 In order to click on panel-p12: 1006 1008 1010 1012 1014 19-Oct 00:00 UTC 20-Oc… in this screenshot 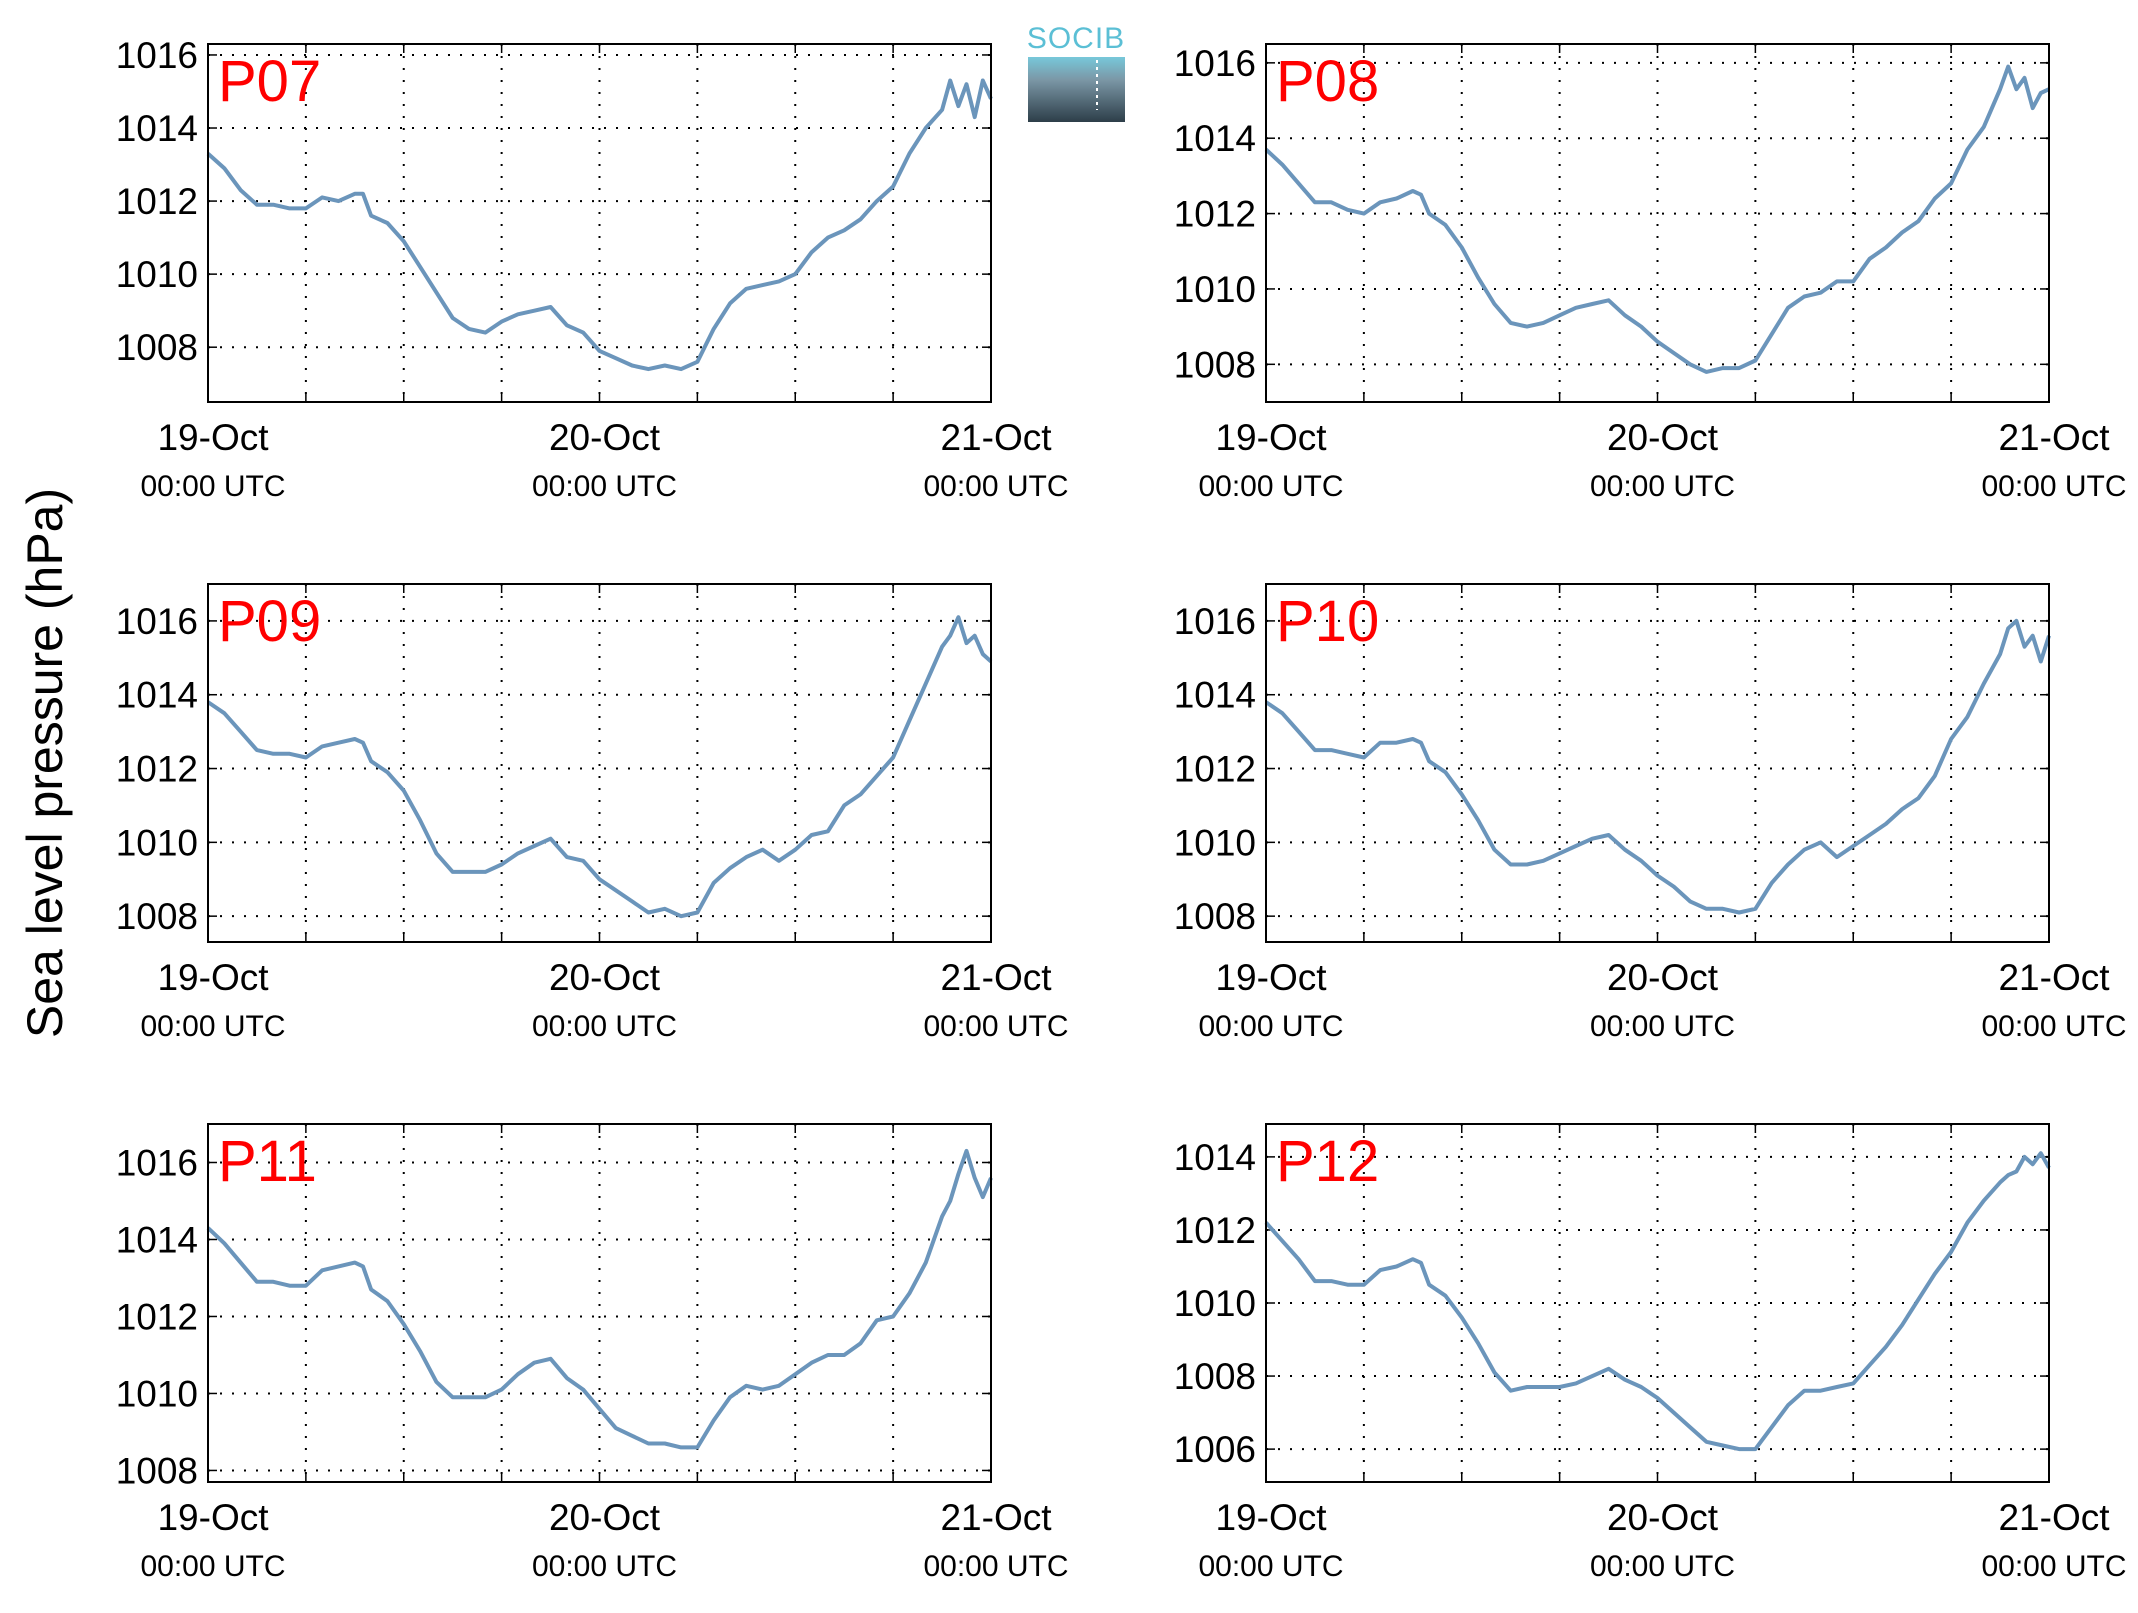, I will do `click(1650, 1353)`.